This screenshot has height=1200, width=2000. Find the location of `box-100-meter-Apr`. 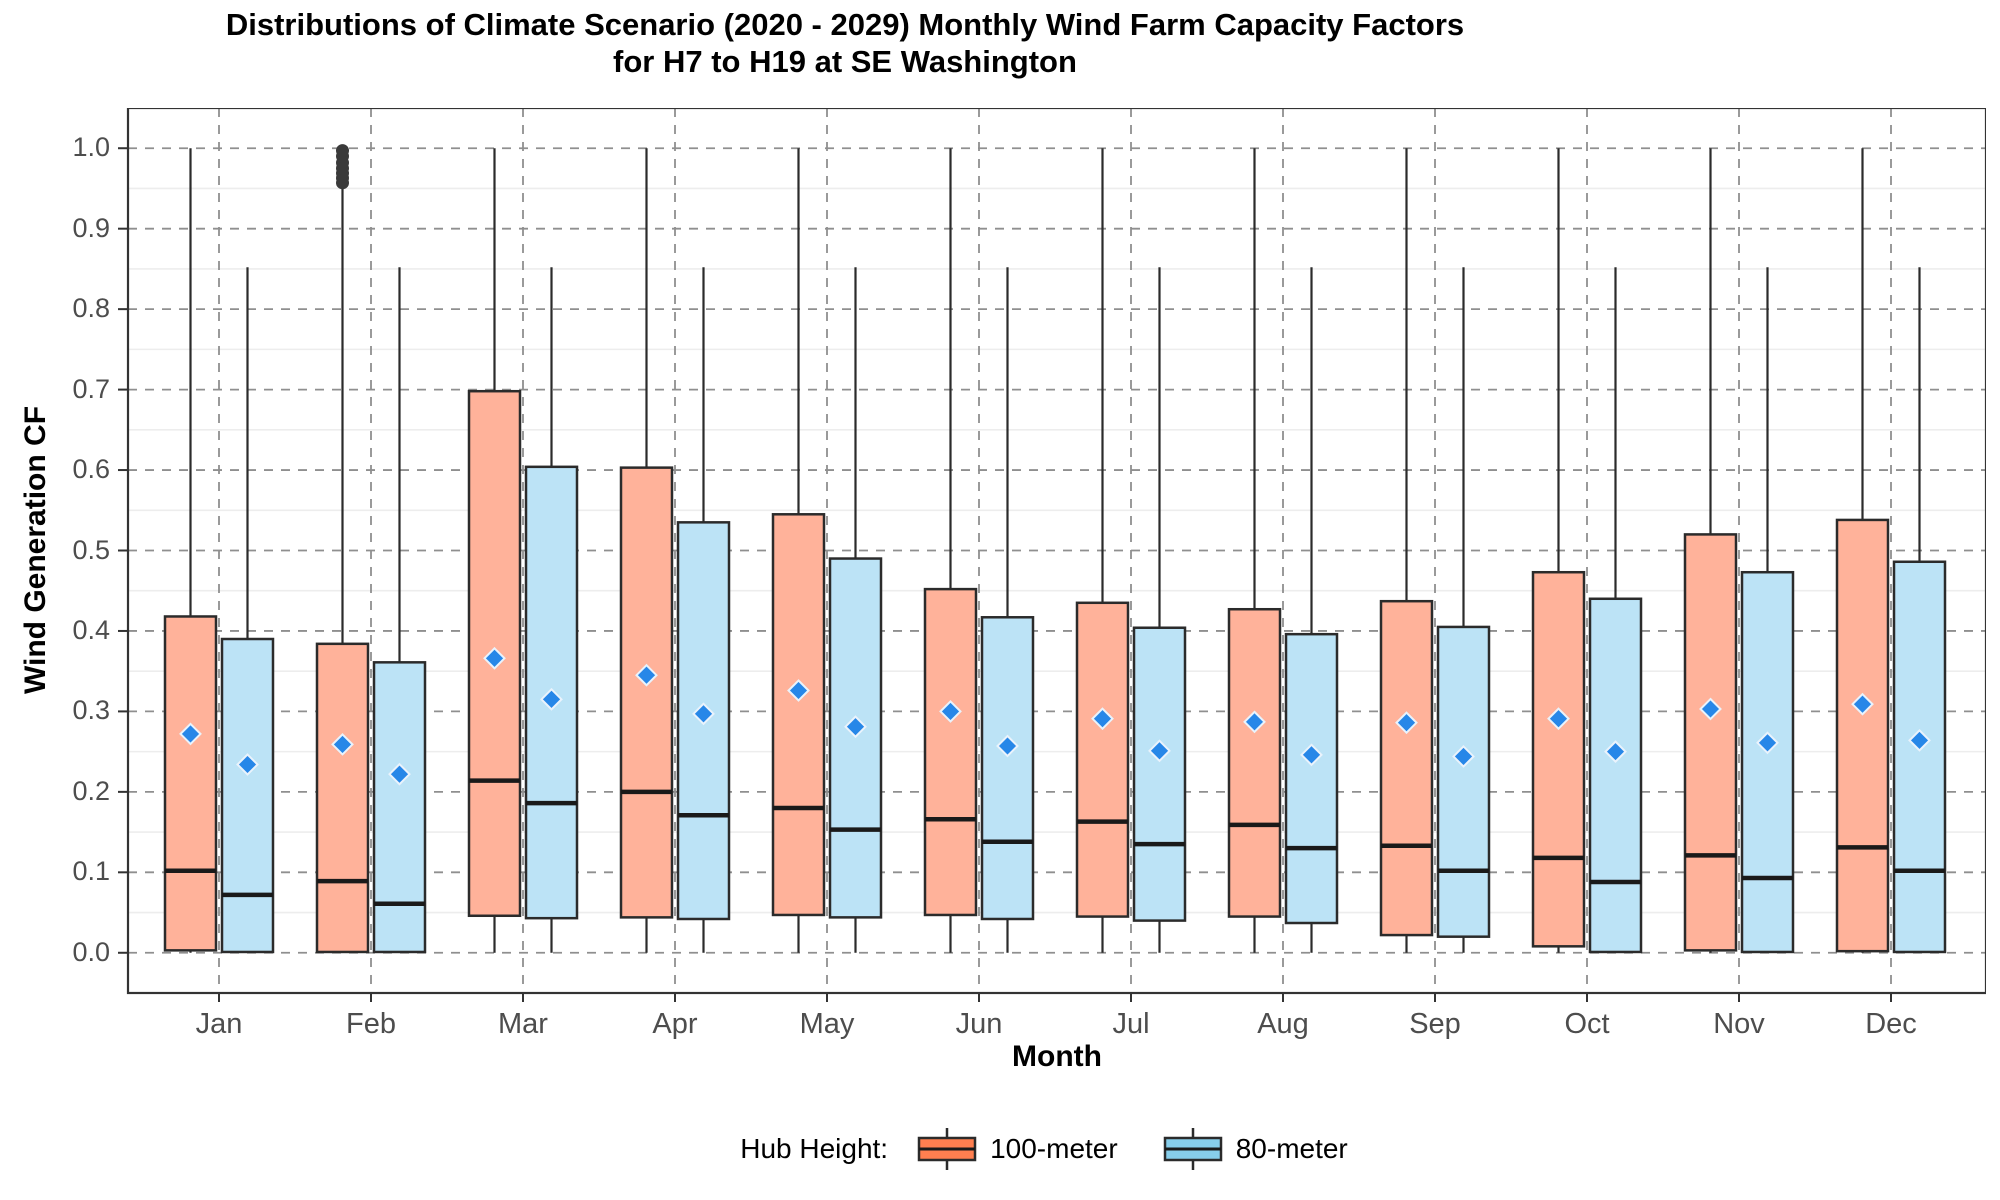

box-100-meter-Apr is located at coordinates (646, 692).